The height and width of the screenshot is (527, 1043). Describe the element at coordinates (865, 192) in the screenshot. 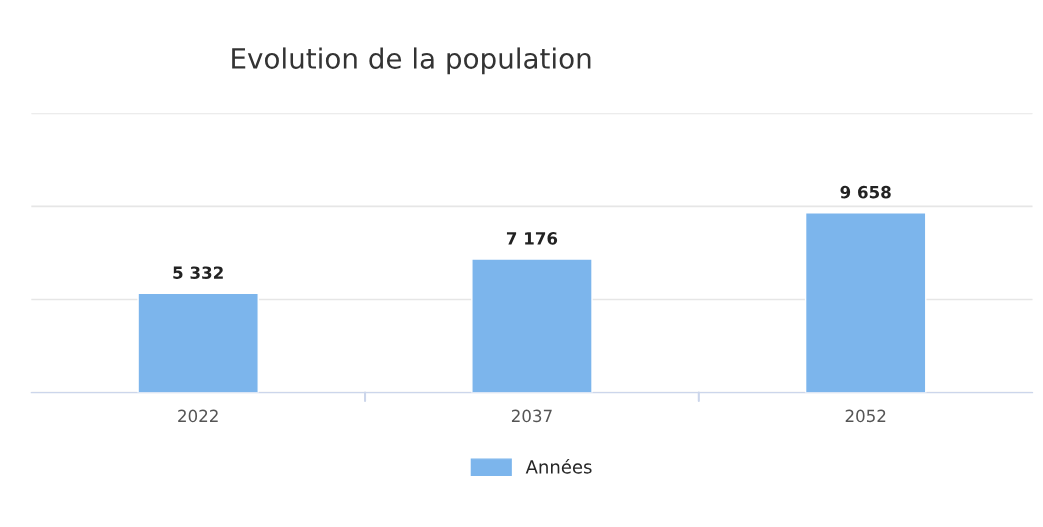

I see `data-label: 9 658` at that location.